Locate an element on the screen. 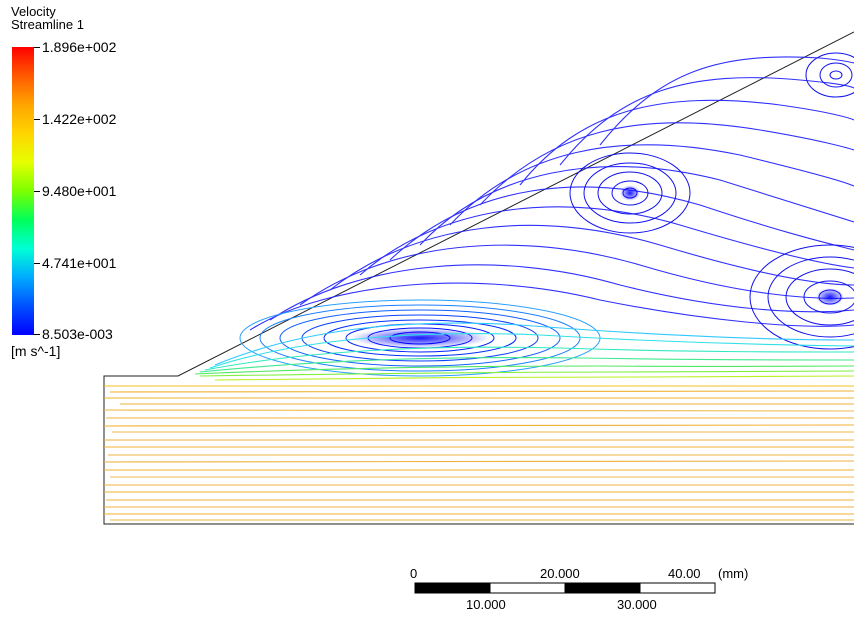 The height and width of the screenshot is (617, 854). scale-label: 10.000 is located at coordinates (486, 604).